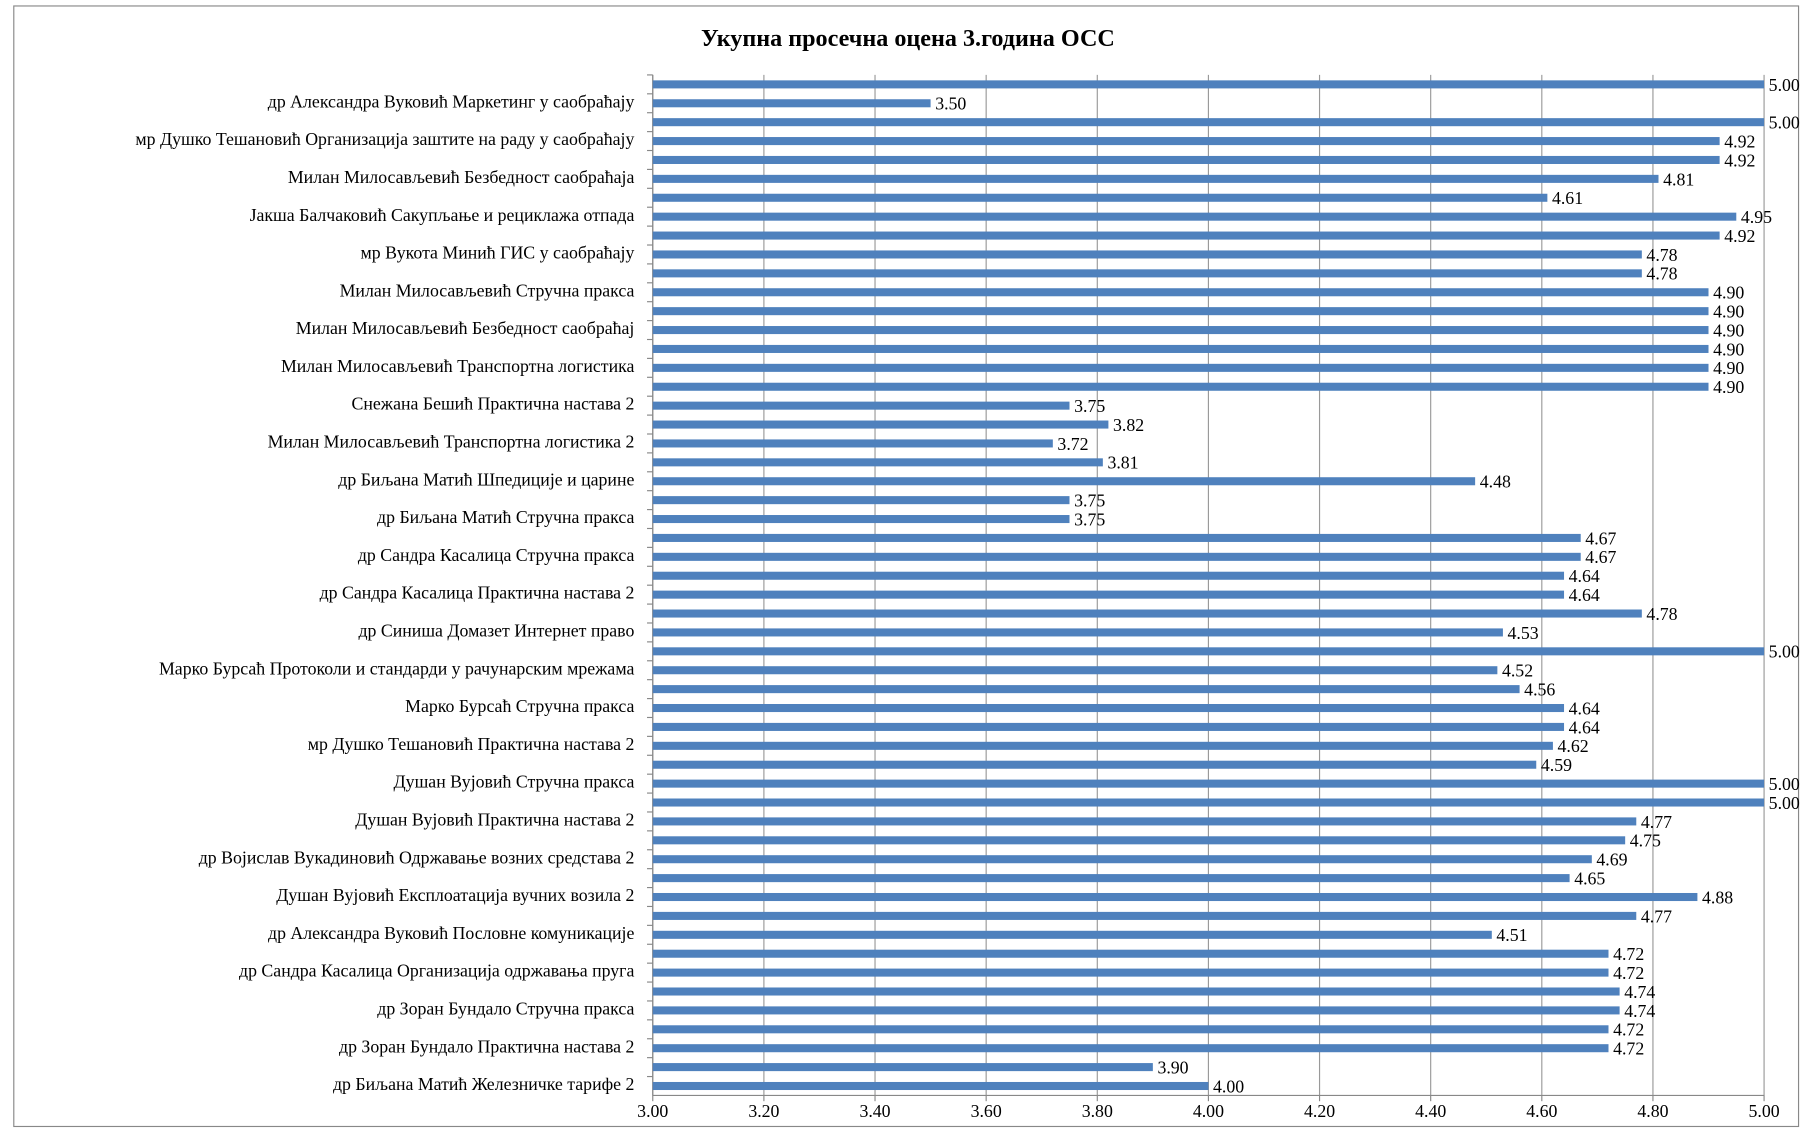 This screenshot has height=1129, width=1802. What do you see at coordinates (461, 177) in the screenshot?
I see `y-tick-label: Милан Милосављевић Безбедност саобраћаја` at bounding box center [461, 177].